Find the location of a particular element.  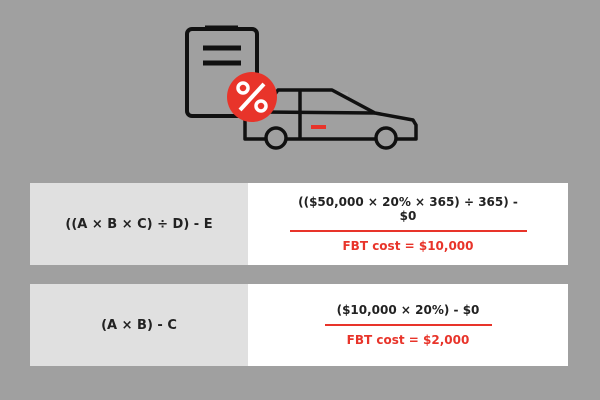

calculation-cell: ($10,000 × 20%) - $0 FBT cost = $2,000 is located at coordinates (408, 325).